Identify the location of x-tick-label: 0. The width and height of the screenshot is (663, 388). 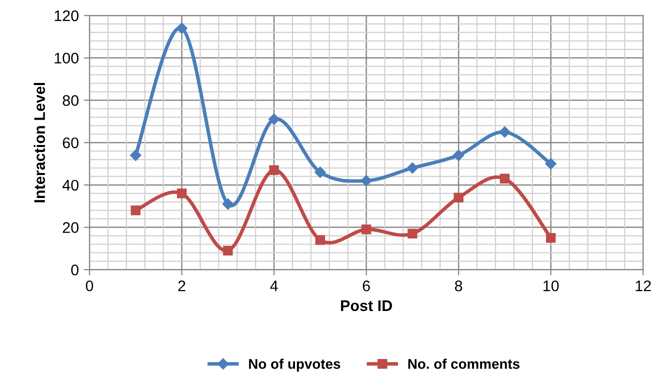
(90, 286).